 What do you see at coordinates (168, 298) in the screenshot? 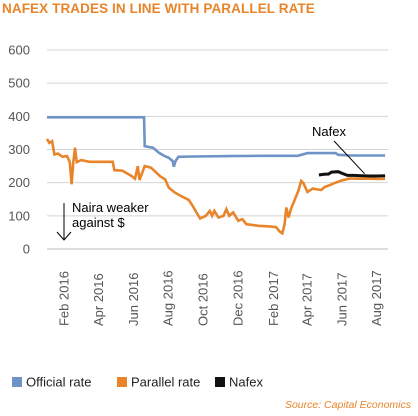
I see `x-tick-label: Aug 2016` at bounding box center [168, 298].